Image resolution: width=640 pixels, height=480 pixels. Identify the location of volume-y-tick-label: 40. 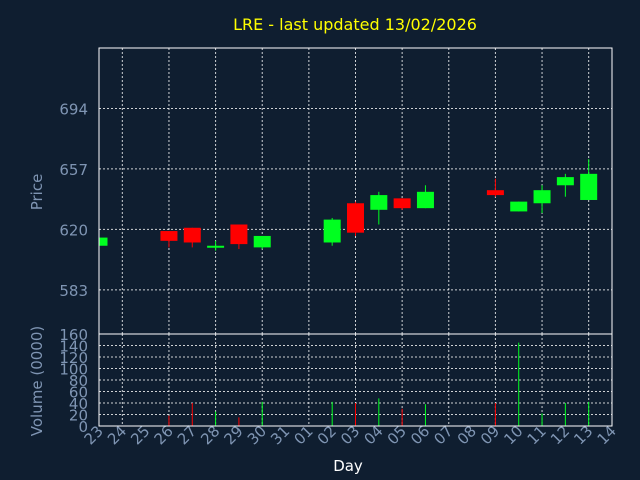
(78, 404).